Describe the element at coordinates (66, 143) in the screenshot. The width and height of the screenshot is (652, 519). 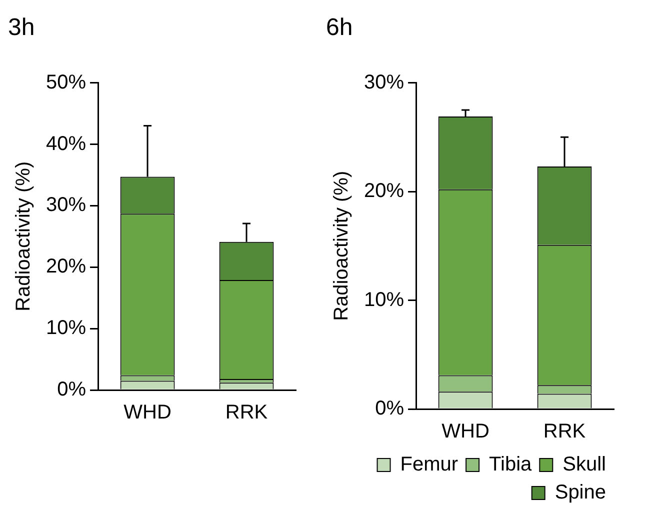
I see `y-tick-label: 40%` at that location.